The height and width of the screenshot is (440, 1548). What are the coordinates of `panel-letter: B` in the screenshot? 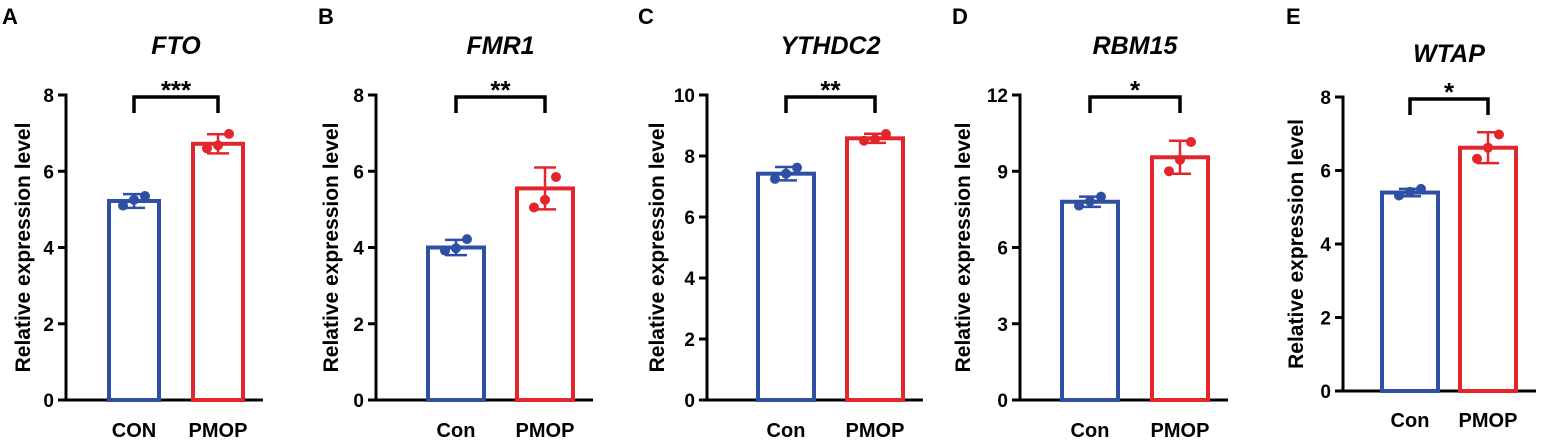 It's located at (326, 16).